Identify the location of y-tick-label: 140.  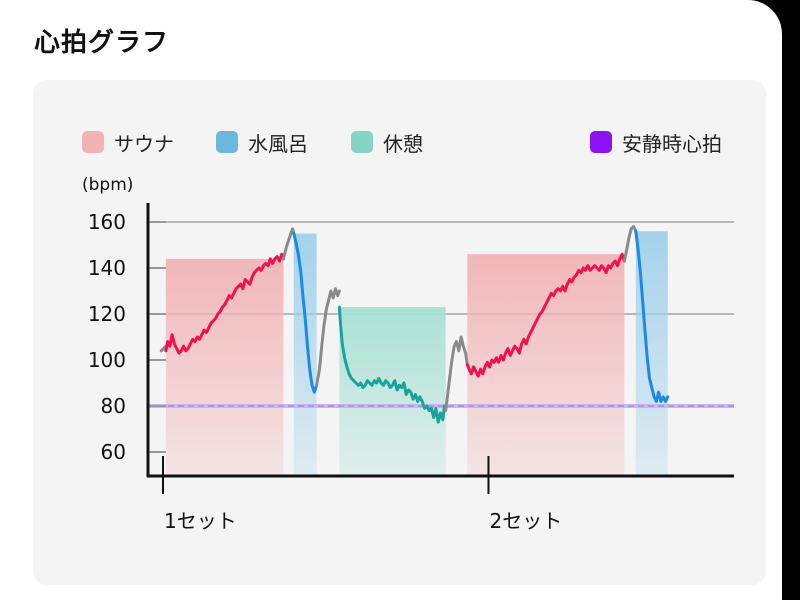
(107, 268).